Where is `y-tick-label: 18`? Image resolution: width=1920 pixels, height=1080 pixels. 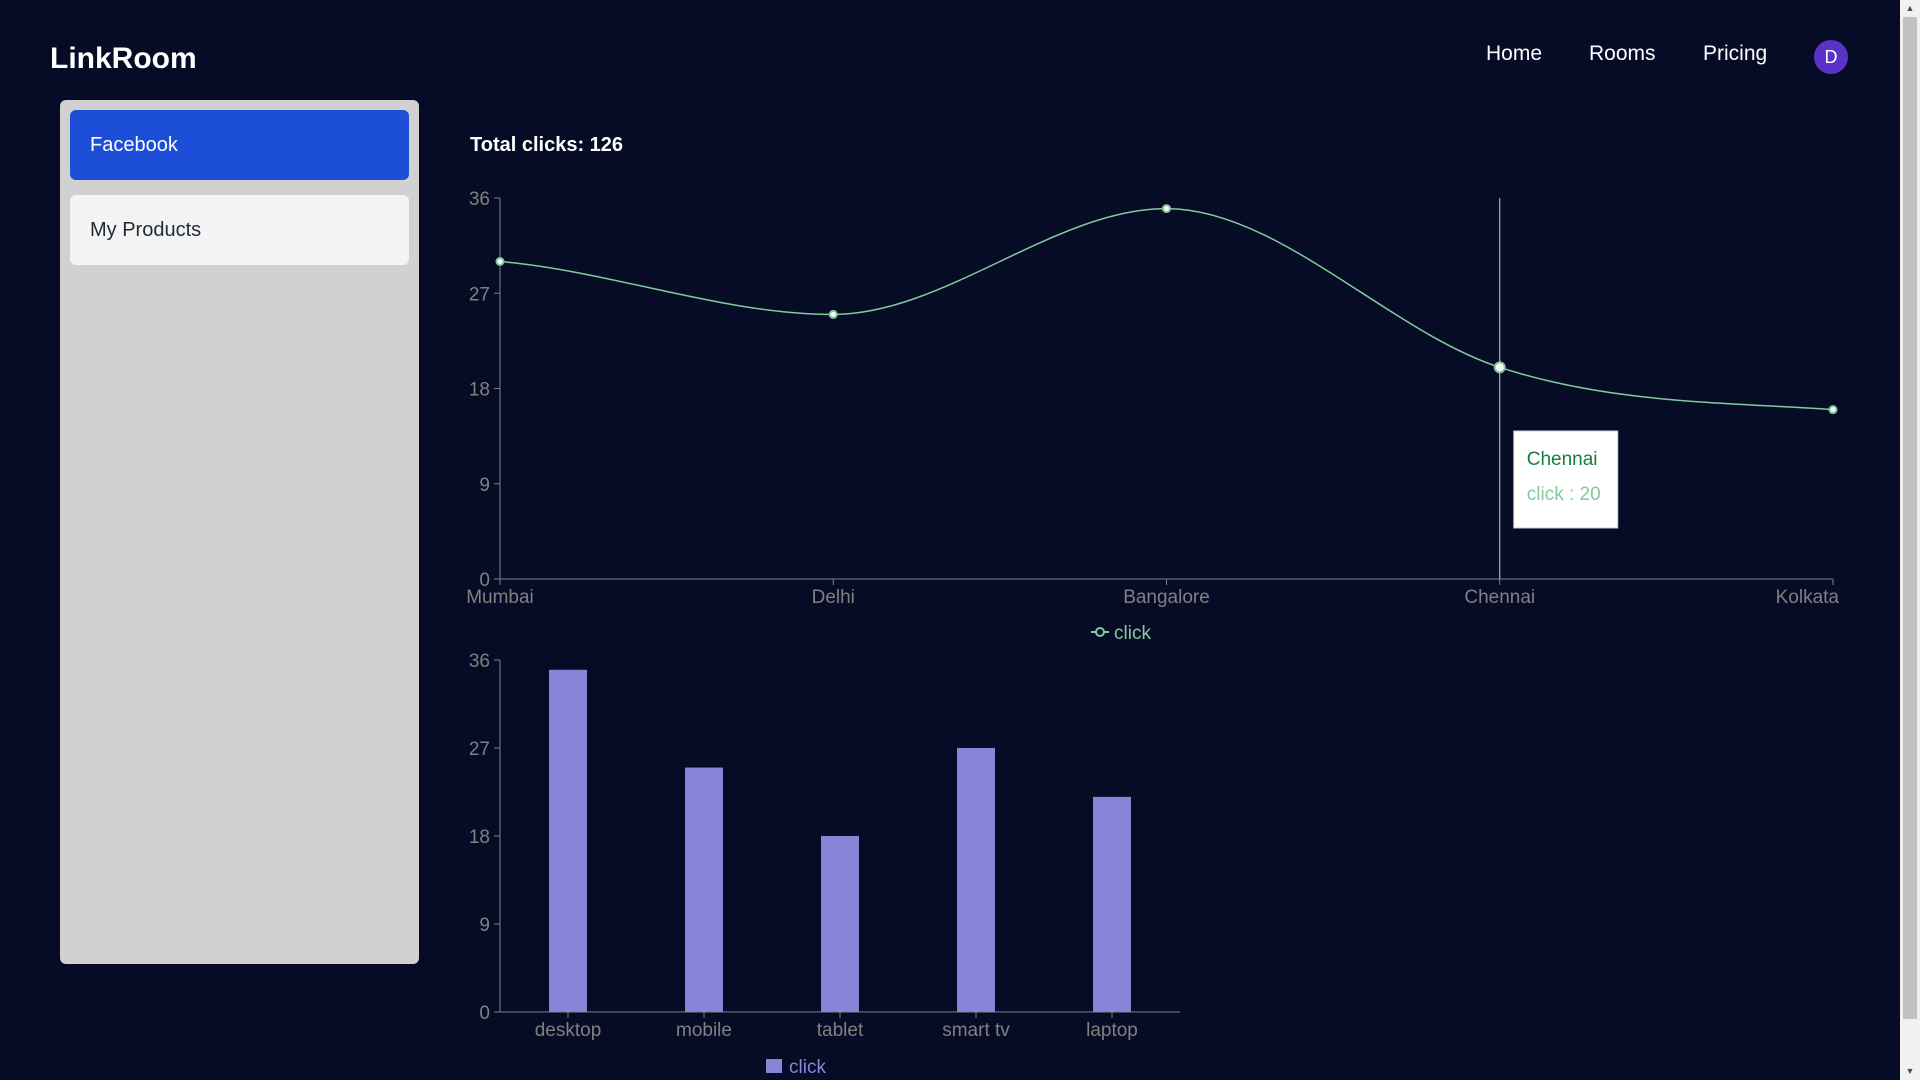 y-tick-label: 18 is located at coordinates (479, 390).